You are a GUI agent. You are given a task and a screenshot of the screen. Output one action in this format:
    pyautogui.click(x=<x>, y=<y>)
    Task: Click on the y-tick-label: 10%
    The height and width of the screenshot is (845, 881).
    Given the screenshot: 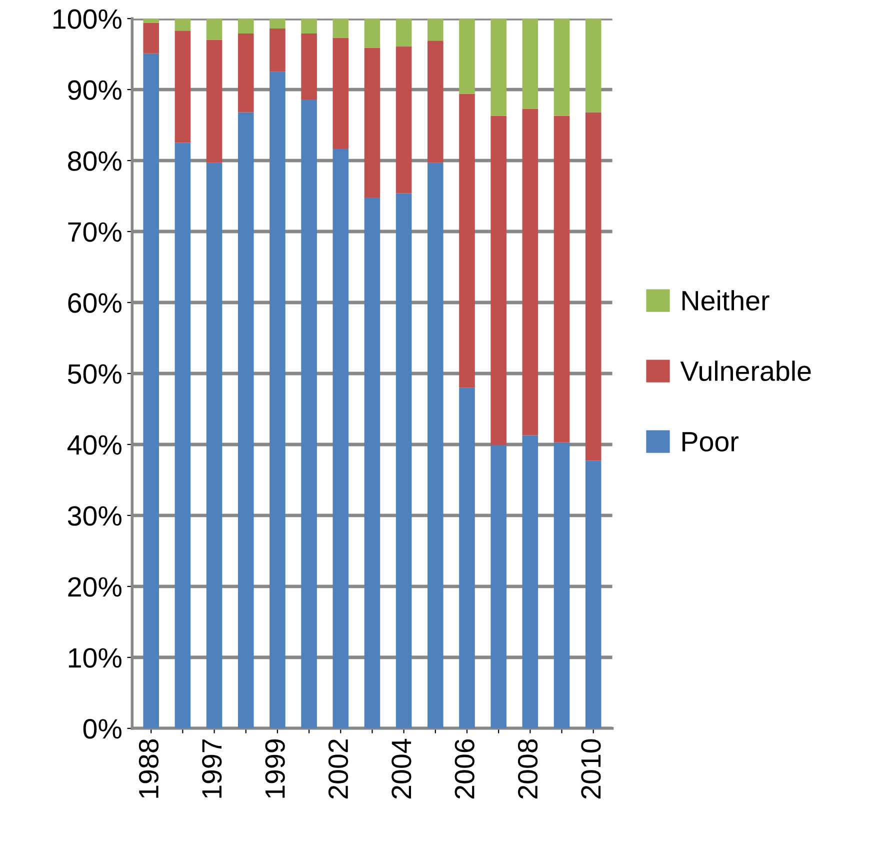 What is the action you would take?
    pyautogui.click(x=95, y=658)
    